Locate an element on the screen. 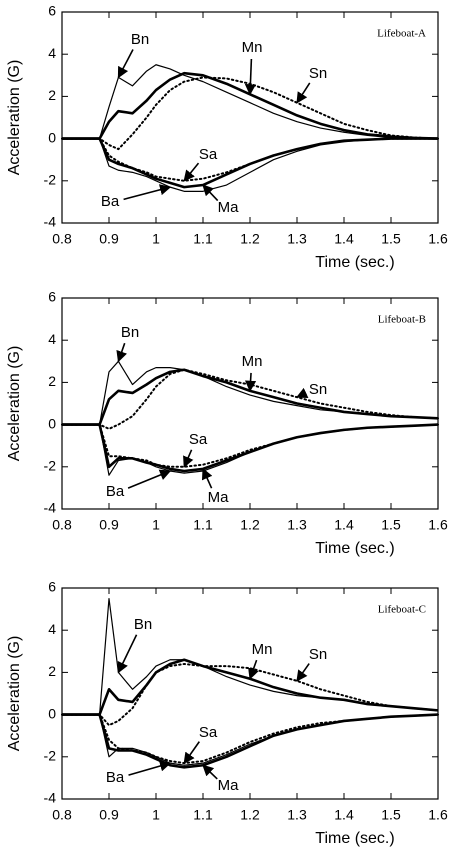  panel-title: Lifeboat-B is located at coordinates (402, 320).